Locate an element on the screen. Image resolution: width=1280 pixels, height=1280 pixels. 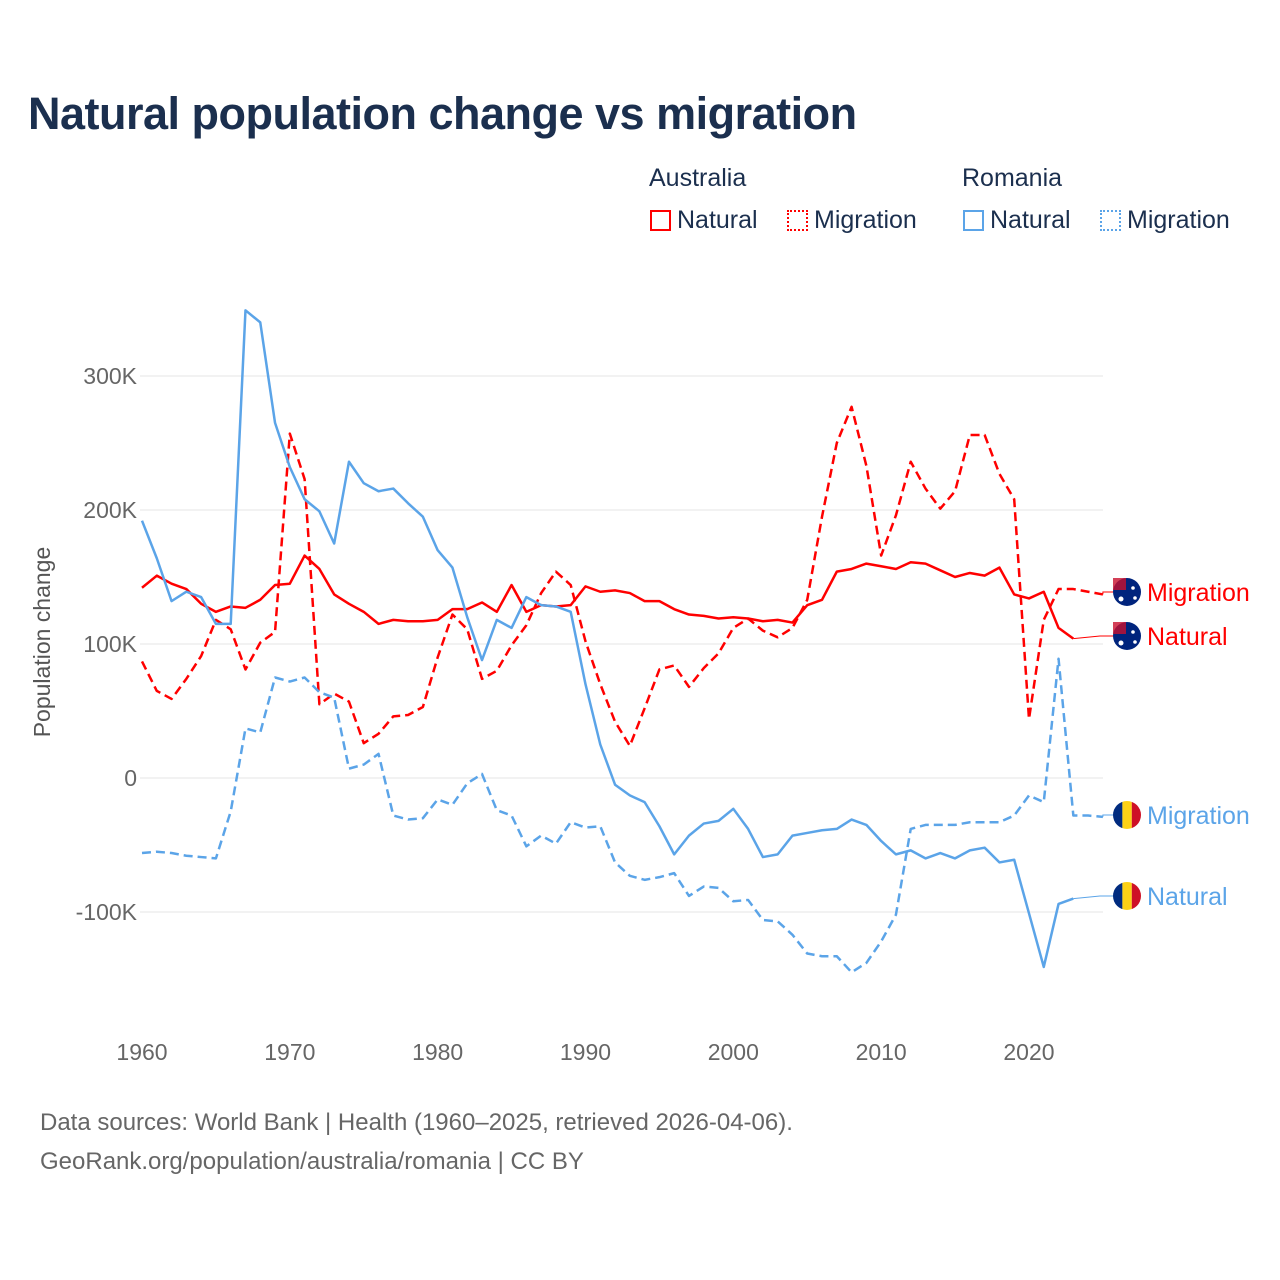
series-line-australia-natural is located at coordinates (608, 597).